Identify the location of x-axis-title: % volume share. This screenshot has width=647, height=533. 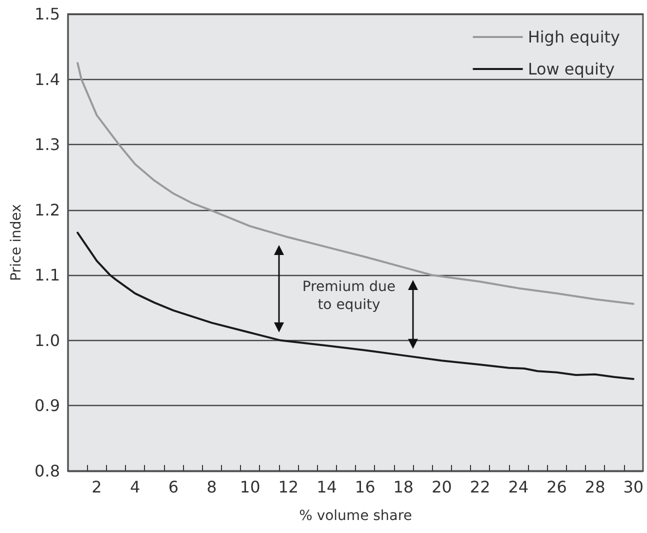
(355, 516).